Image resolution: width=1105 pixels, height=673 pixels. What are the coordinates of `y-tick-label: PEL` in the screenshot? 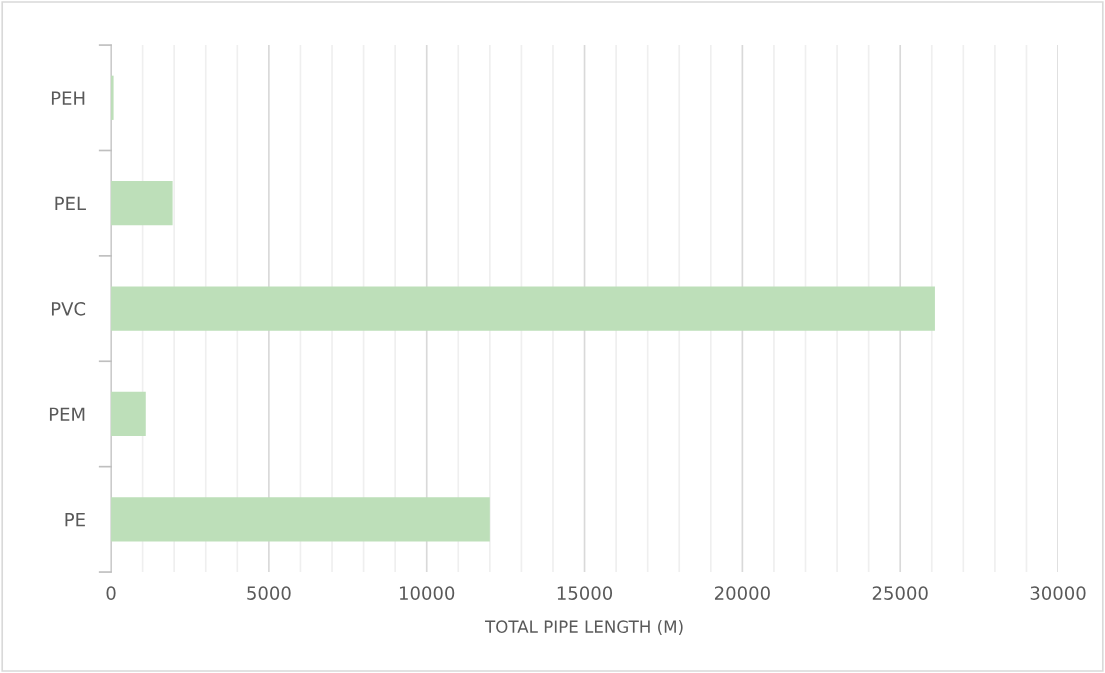 It's located at (70, 203).